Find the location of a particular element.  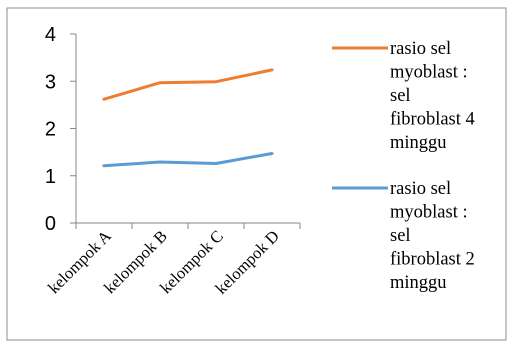

legend-label: fibroblast 4 is located at coordinates (432, 120).